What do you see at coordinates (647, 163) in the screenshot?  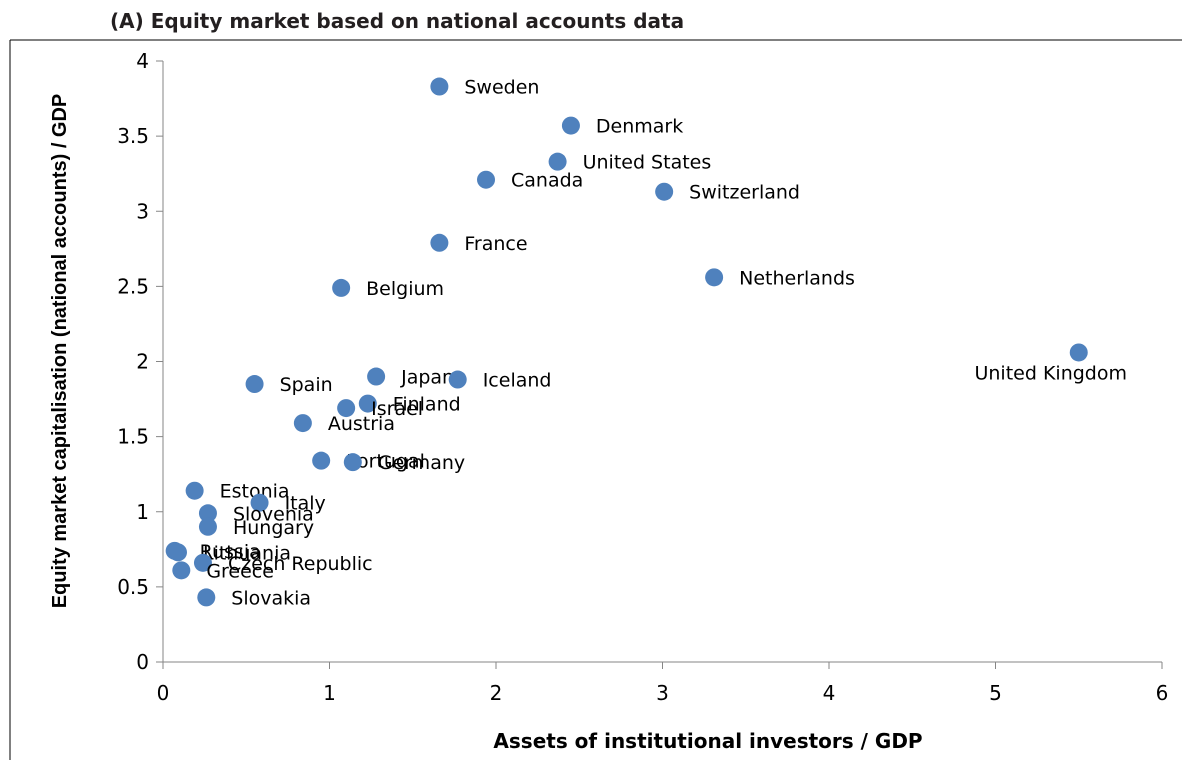 I see `point-label: United States` at bounding box center [647, 163].